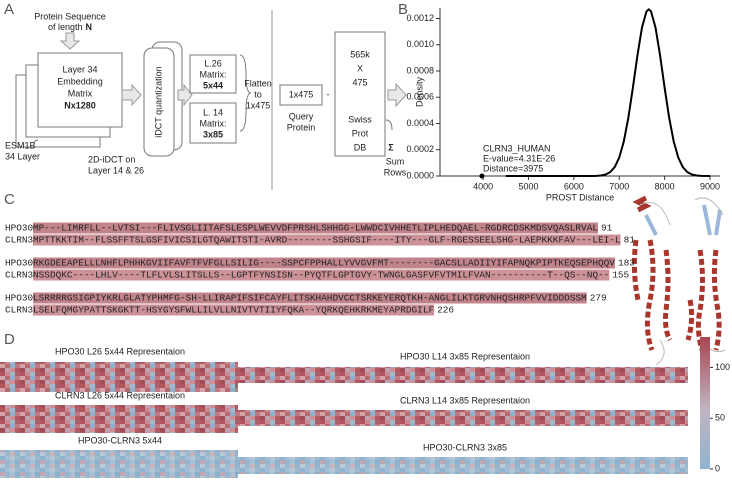 This screenshot has width=732, height=481. What do you see at coordinates (360, 94) in the screenshot?
I see `database-box` at bounding box center [360, 94].